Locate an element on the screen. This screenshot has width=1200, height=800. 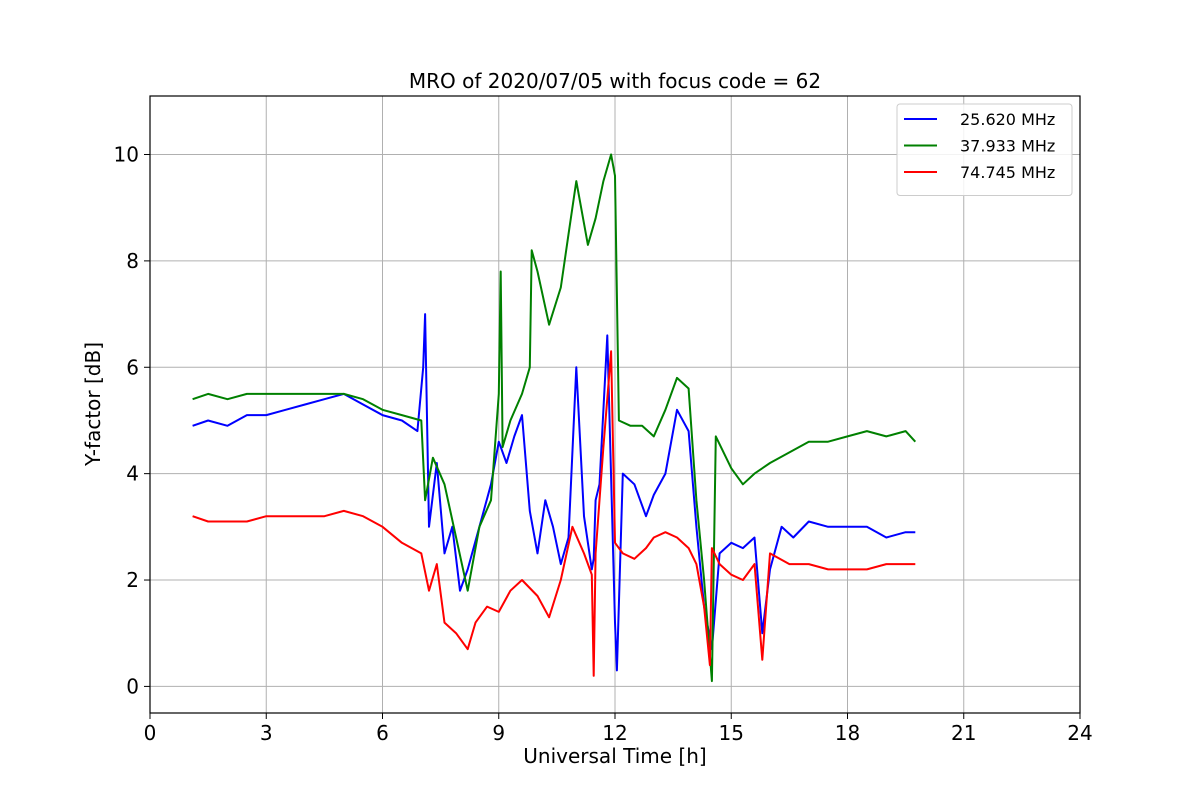
y-tick-label: 0 is located at coordinates (132, 686).